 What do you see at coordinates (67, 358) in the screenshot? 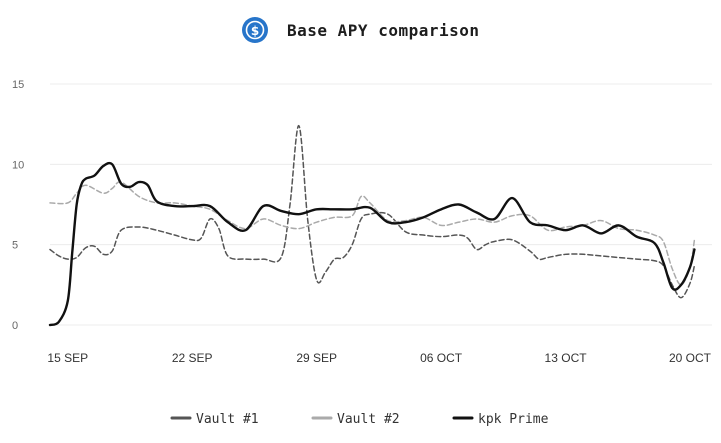
I see `x-tick-label: 15 SEP` at bounding box center [67, 358].